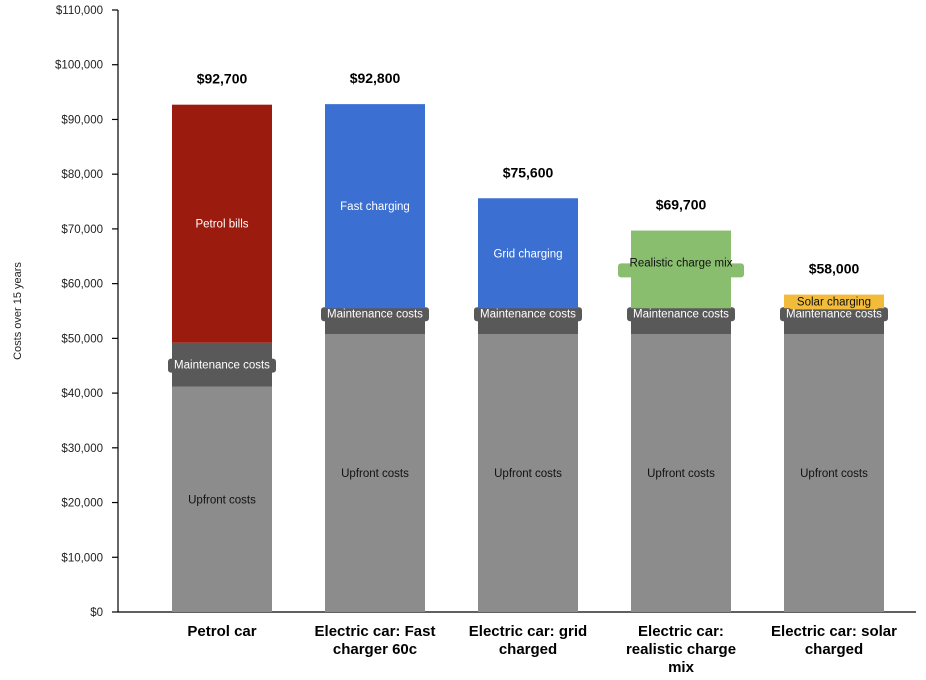  Describe the element at coordinates (82, 120) in the screenshot. I see `y-tick-label: $90,000` at that location.